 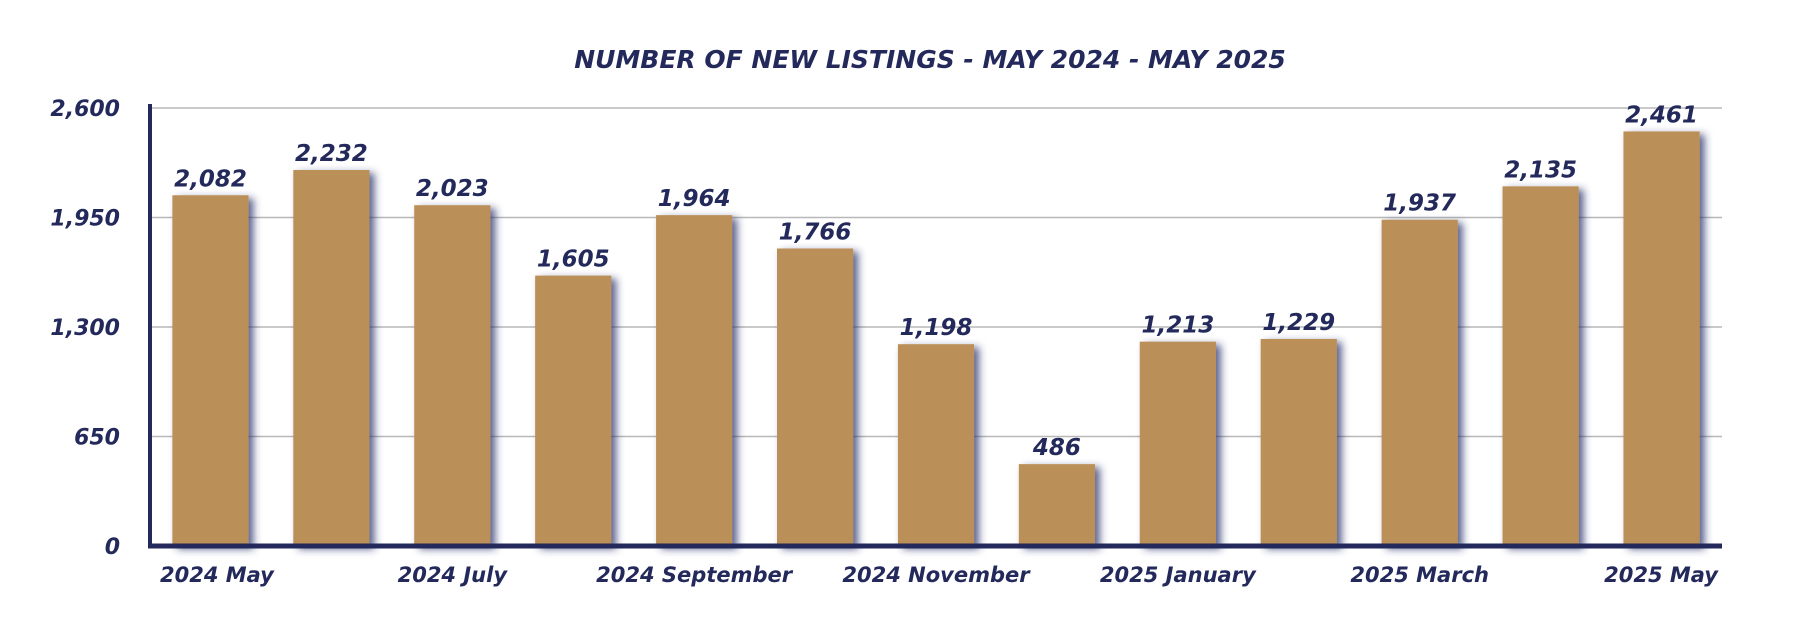 I want to click on x-tick-label: 2024 May, so click(x=217, y=575).